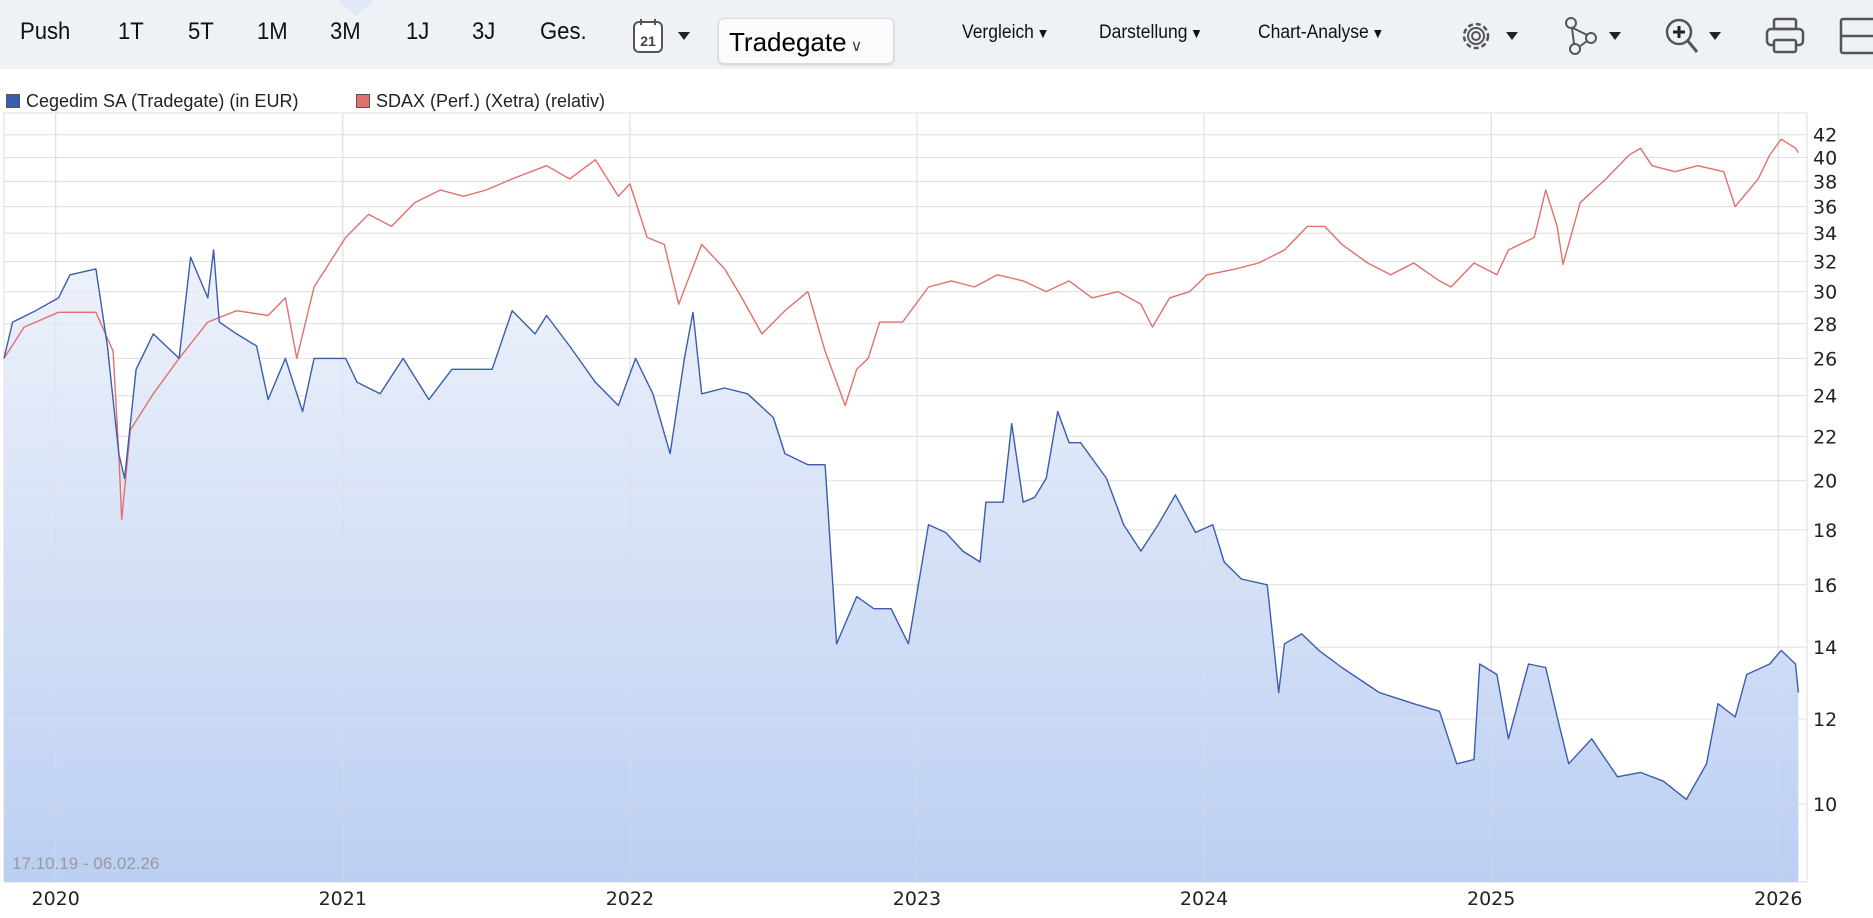  What do you see at coordinates (1825, 158) in the screenshot?
I see `y-tick-label: 40` at bounding box center [1825, 158].